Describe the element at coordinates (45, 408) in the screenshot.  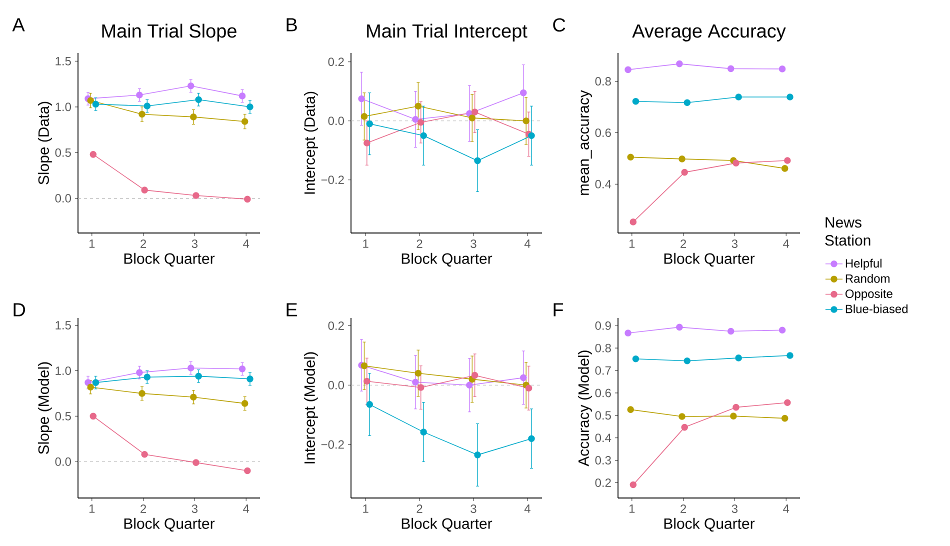
I see `y-axis-title: Slope (Model)` at that location.